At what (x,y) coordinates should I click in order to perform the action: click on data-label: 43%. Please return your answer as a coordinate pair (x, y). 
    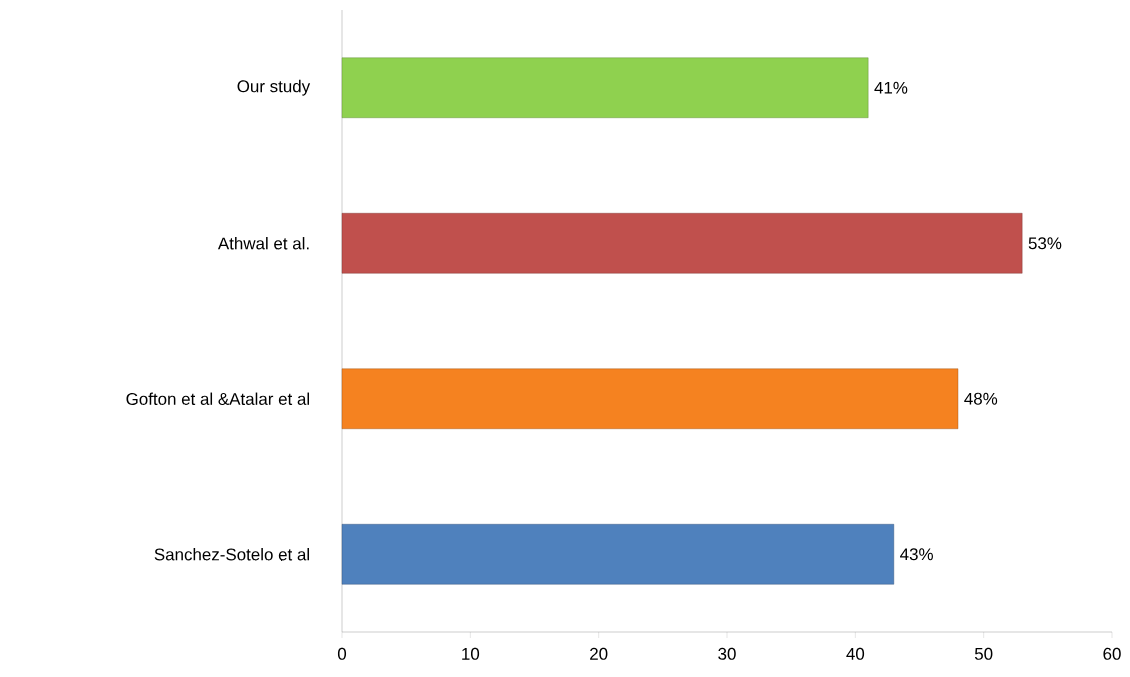
    Looking at the image, I should click on (916, 554).